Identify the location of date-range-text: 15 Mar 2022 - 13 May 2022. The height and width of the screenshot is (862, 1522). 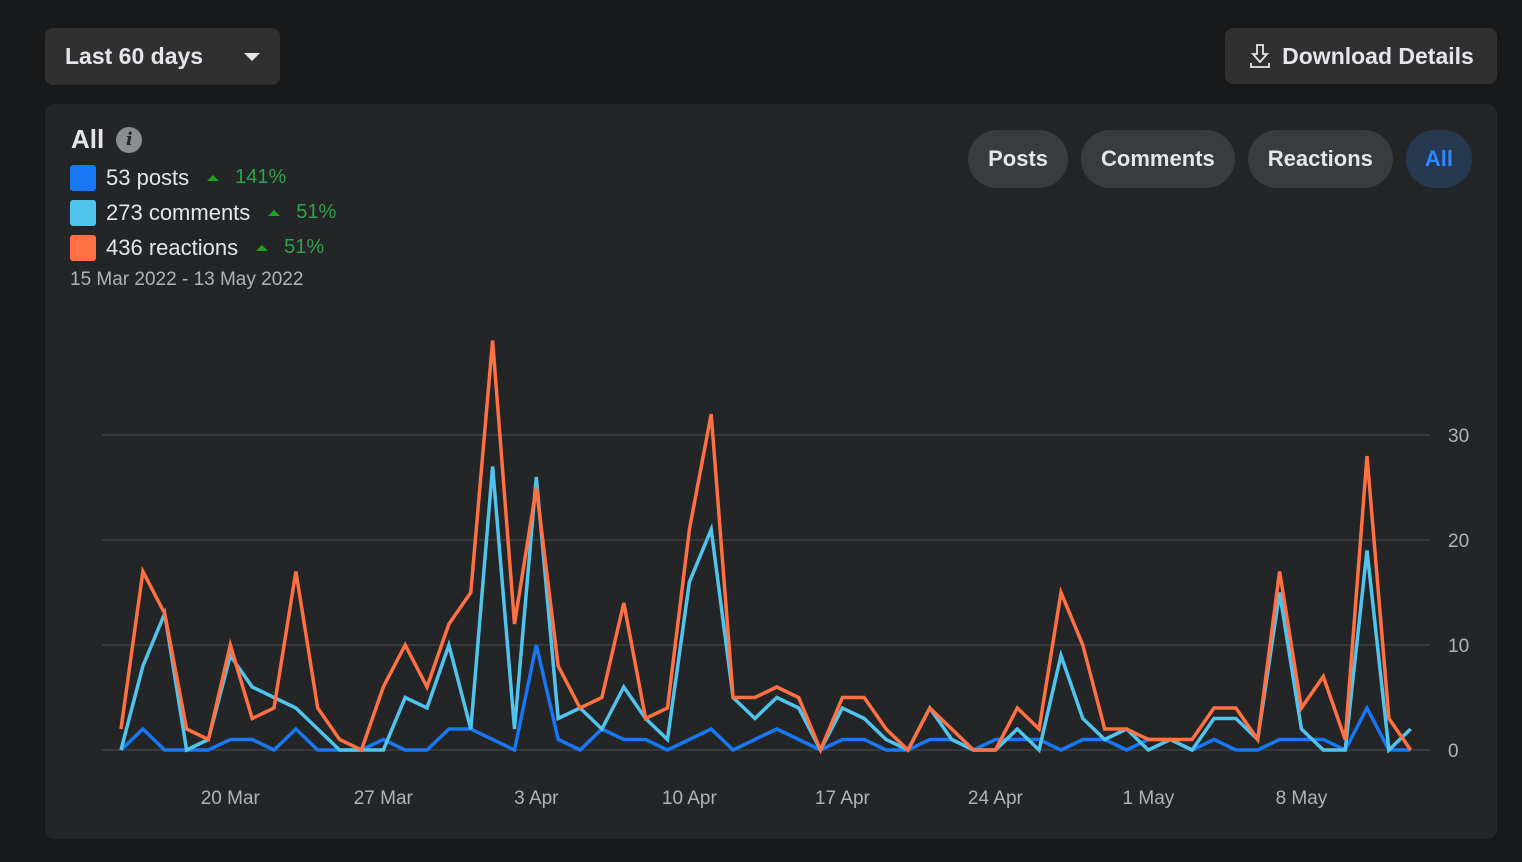
(187, 279).